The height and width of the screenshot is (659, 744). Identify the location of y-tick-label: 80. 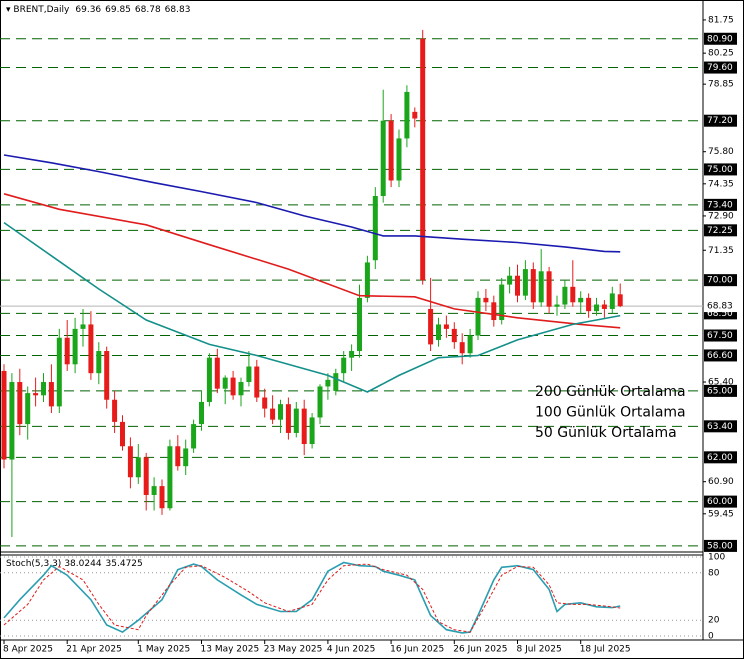
(714, 573).